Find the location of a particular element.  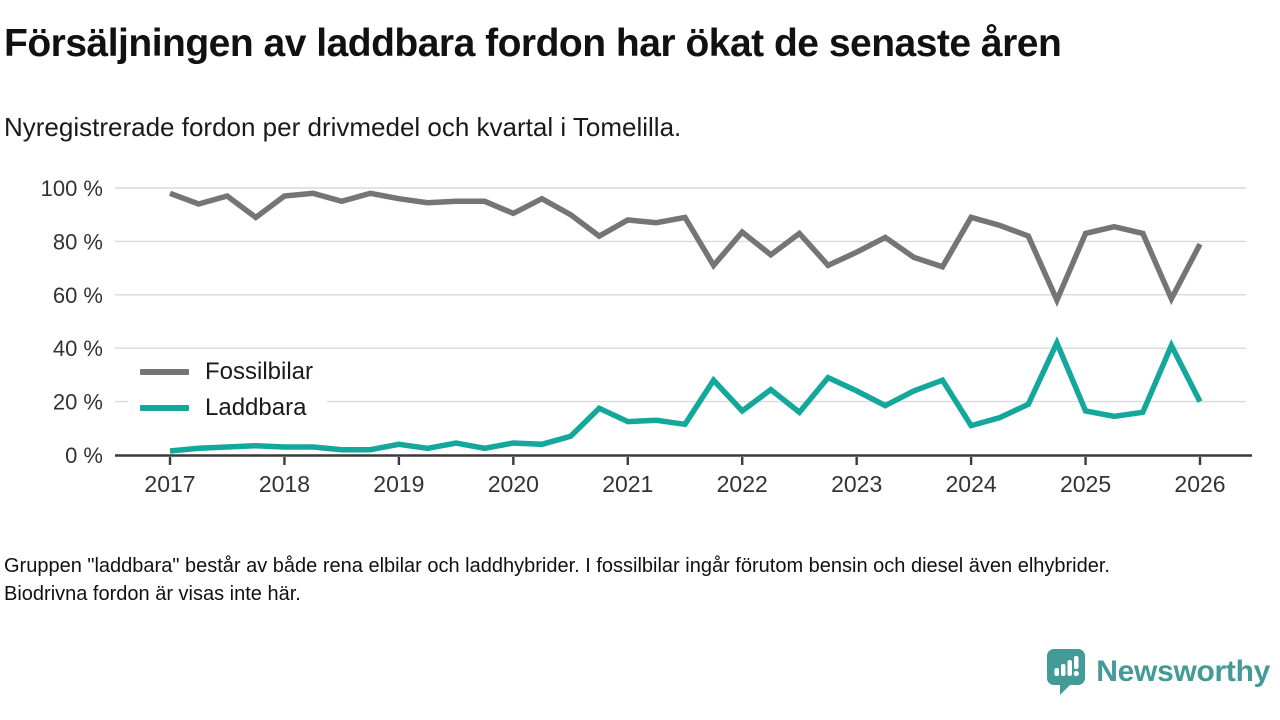

y-tick-label: 100 % is located at coordinates (72, 188).